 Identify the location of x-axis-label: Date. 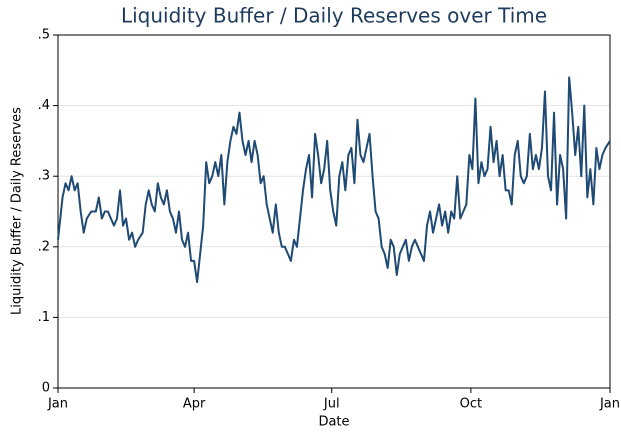
(333, 422).